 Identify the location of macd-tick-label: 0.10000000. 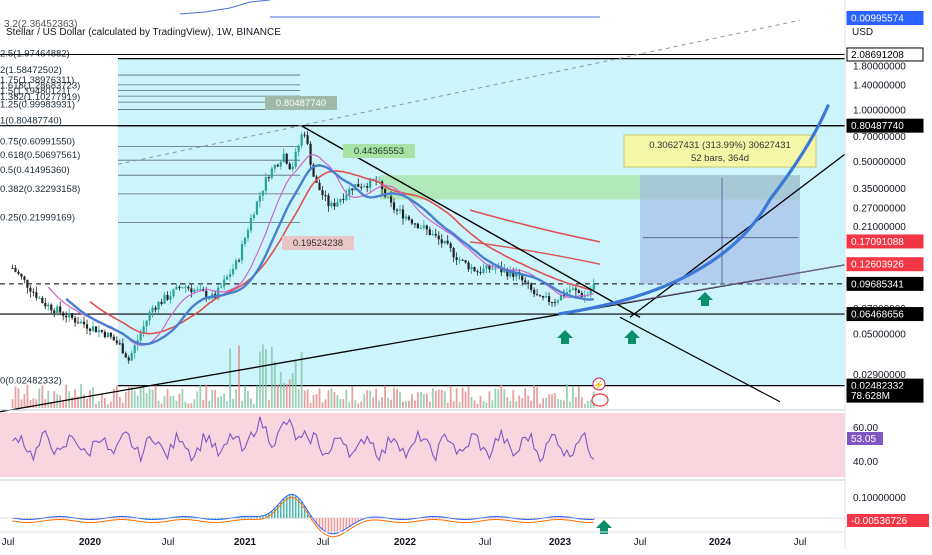
(879, 498).